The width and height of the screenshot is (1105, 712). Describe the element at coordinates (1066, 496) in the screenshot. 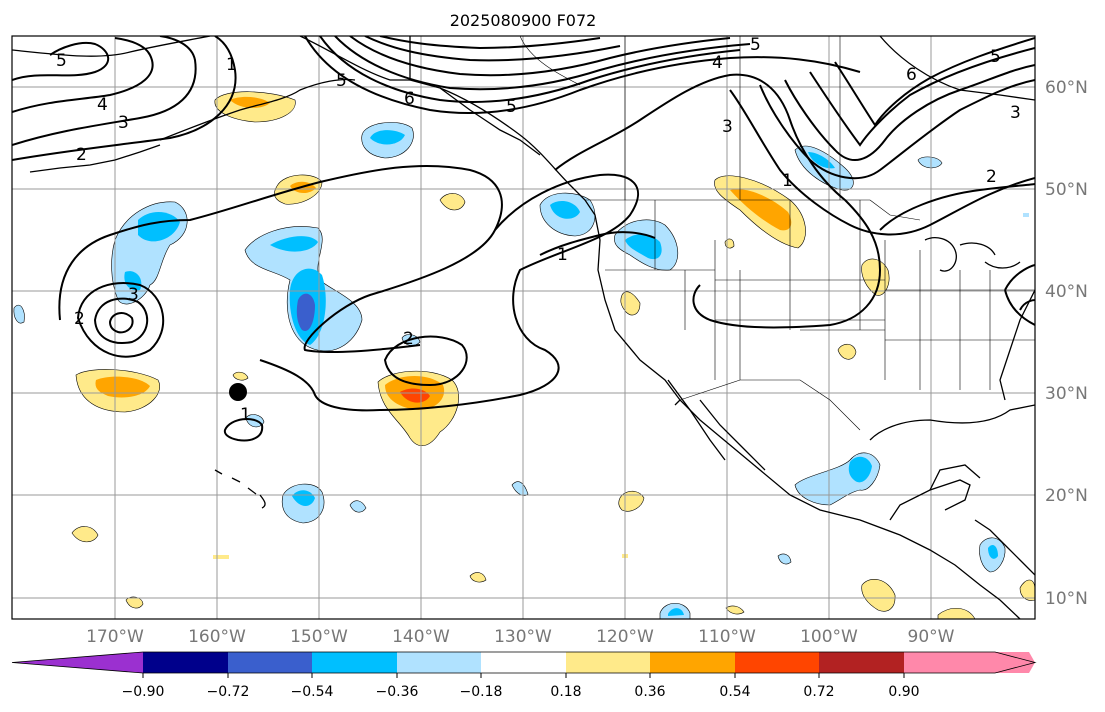

I see `lat-label: 20°N` at that location.